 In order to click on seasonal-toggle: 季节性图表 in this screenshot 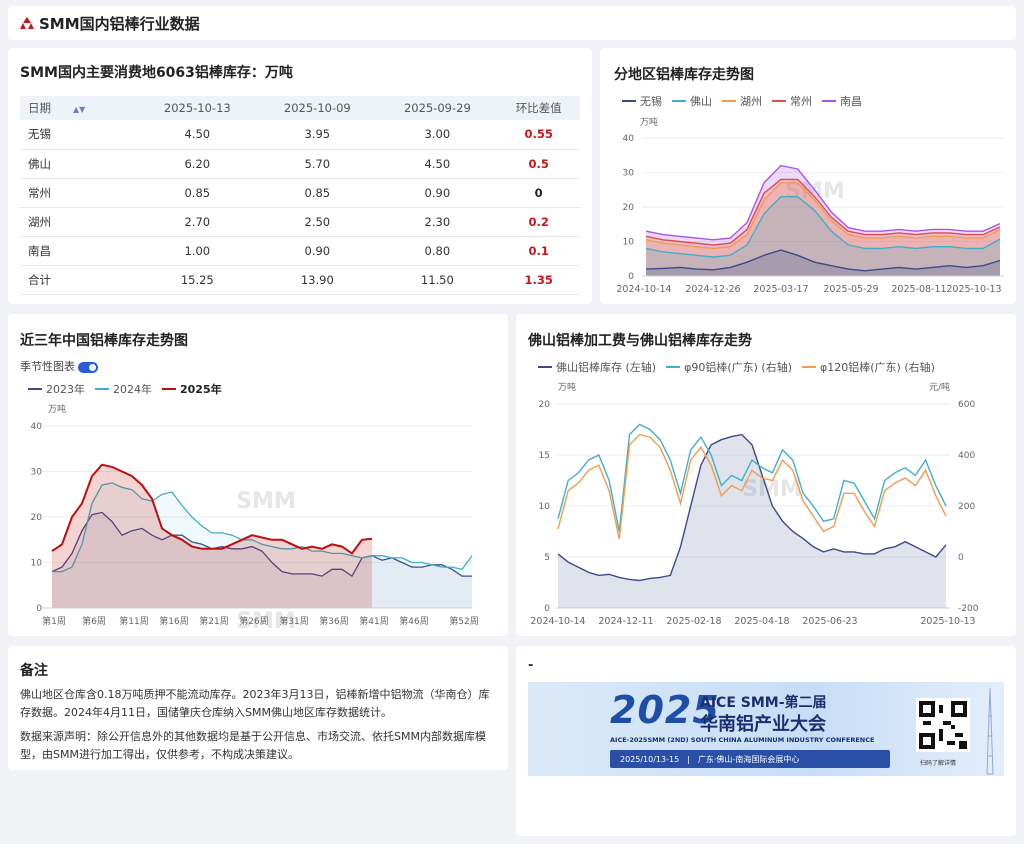, I will do `click(59, 366)`.